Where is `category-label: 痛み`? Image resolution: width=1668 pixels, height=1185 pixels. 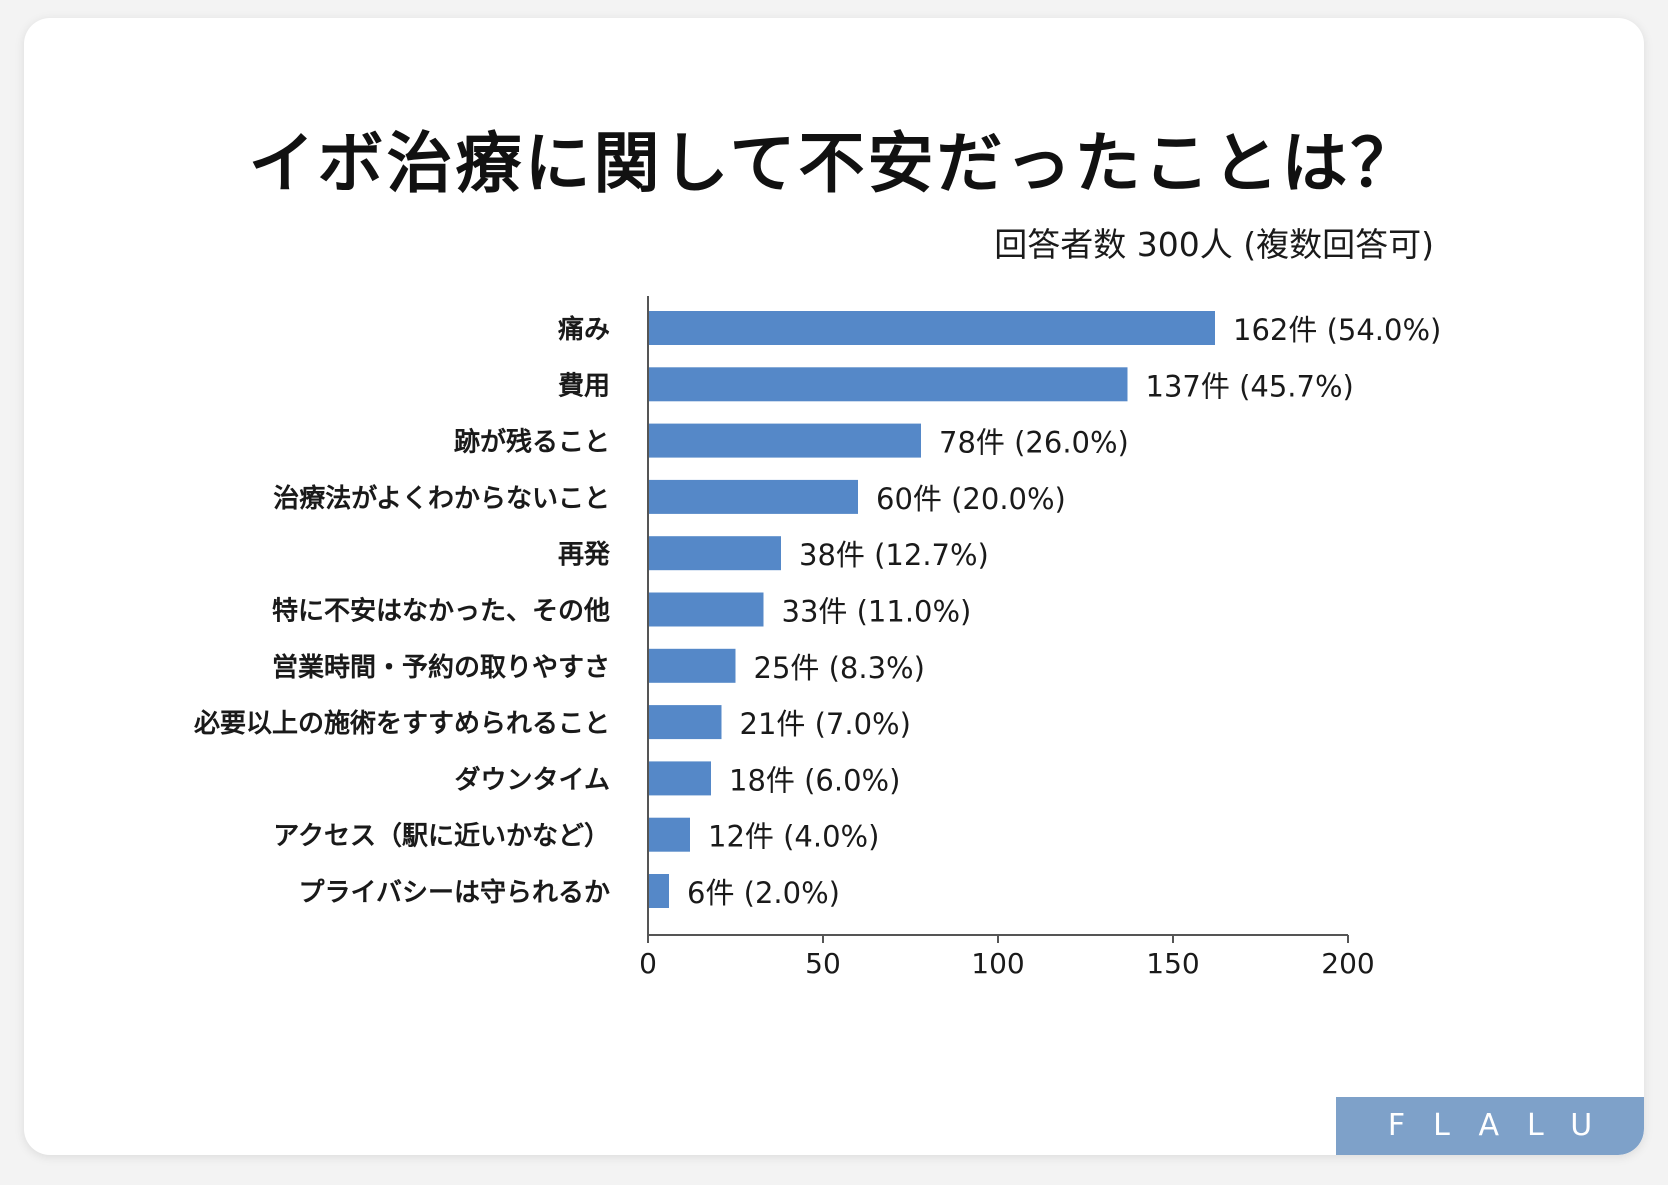 category-label: 痛み is located at coordinates (584, 329).